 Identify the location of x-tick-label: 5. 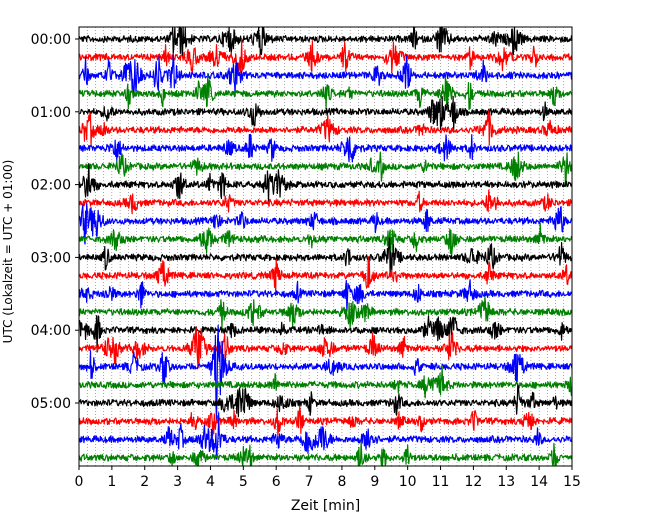
(243, 482).